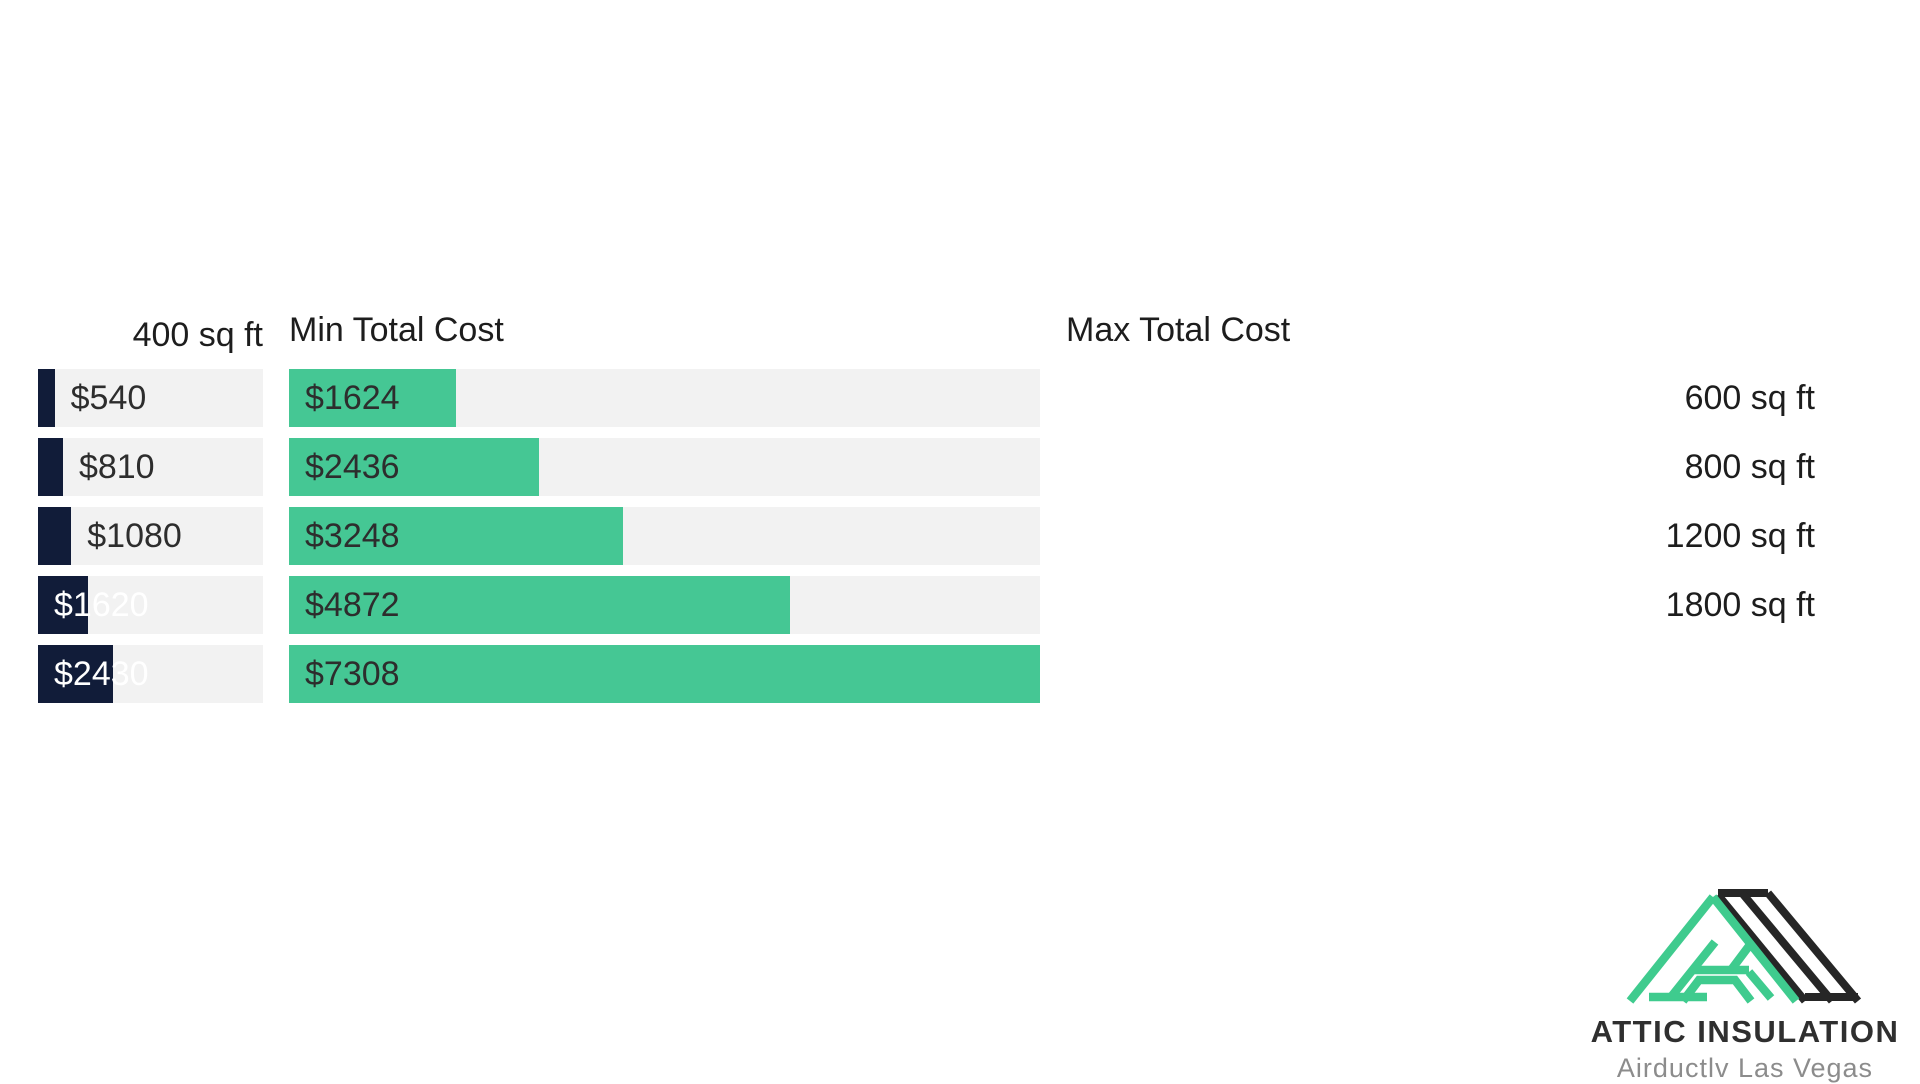 The image size is (1920, 1084). What do you see at coordinates (352, 467) in the screenshot?
I see `value-label: $2436` at bounding box center [352, 467].